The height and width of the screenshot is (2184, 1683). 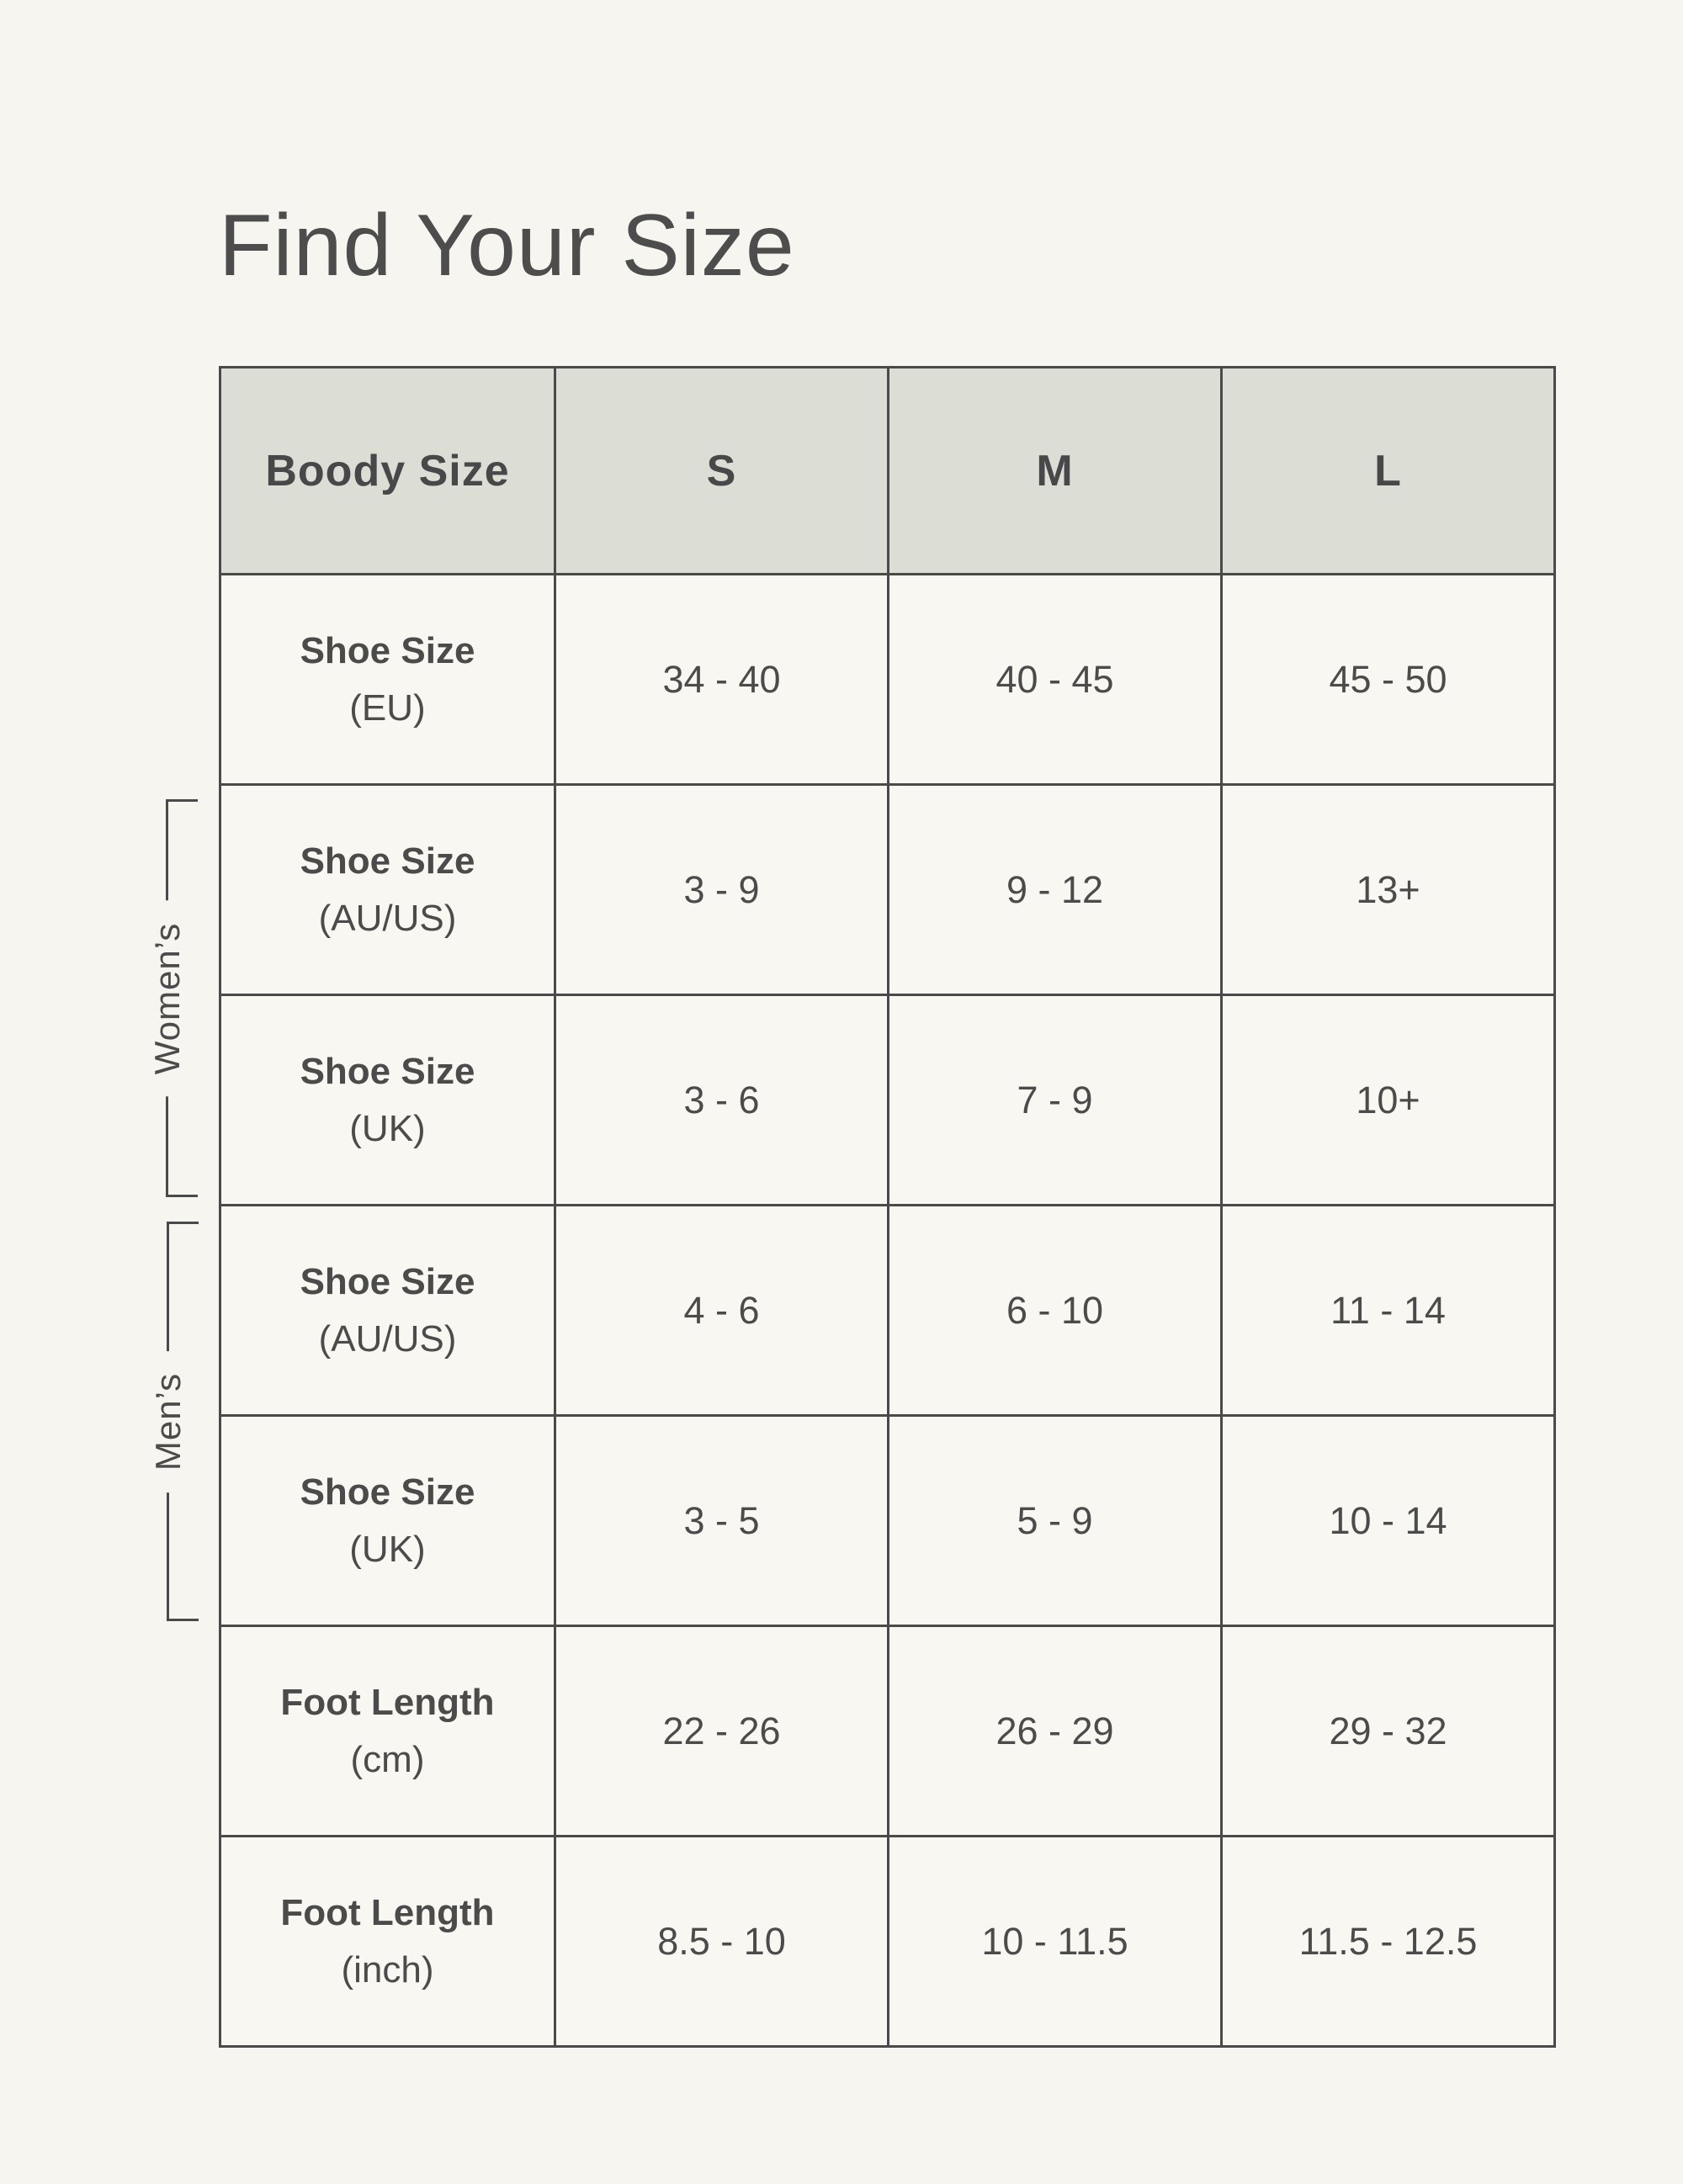 I want to click on cell-value: 4 - 6, so click(x=721, y=1310).